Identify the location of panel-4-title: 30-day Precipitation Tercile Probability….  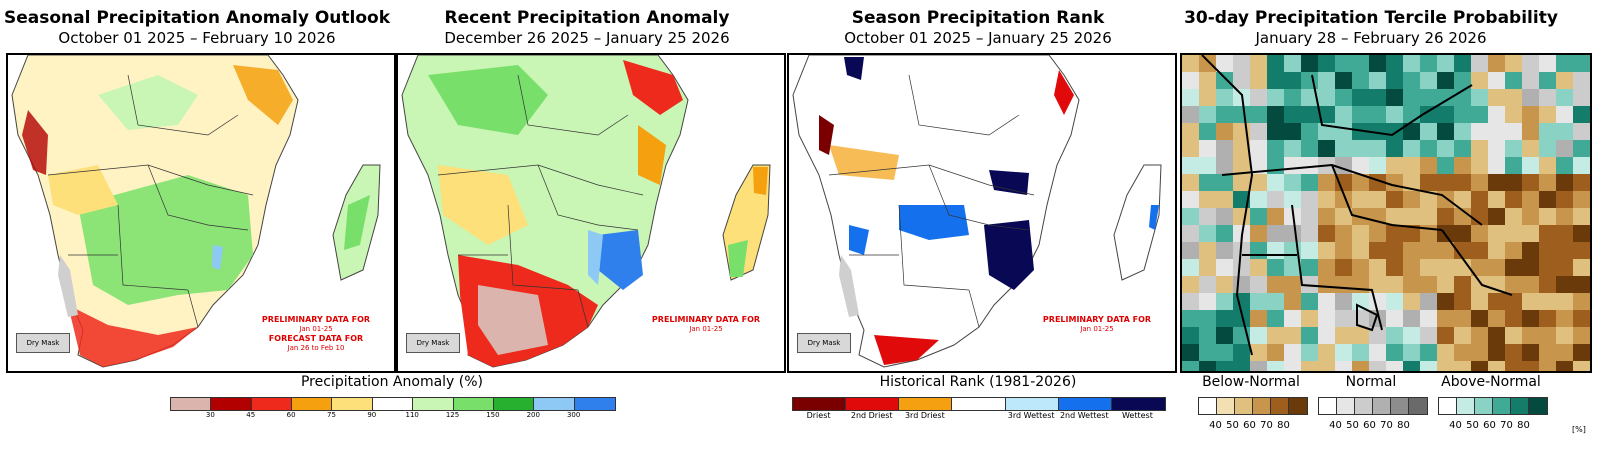
(1371, 28).